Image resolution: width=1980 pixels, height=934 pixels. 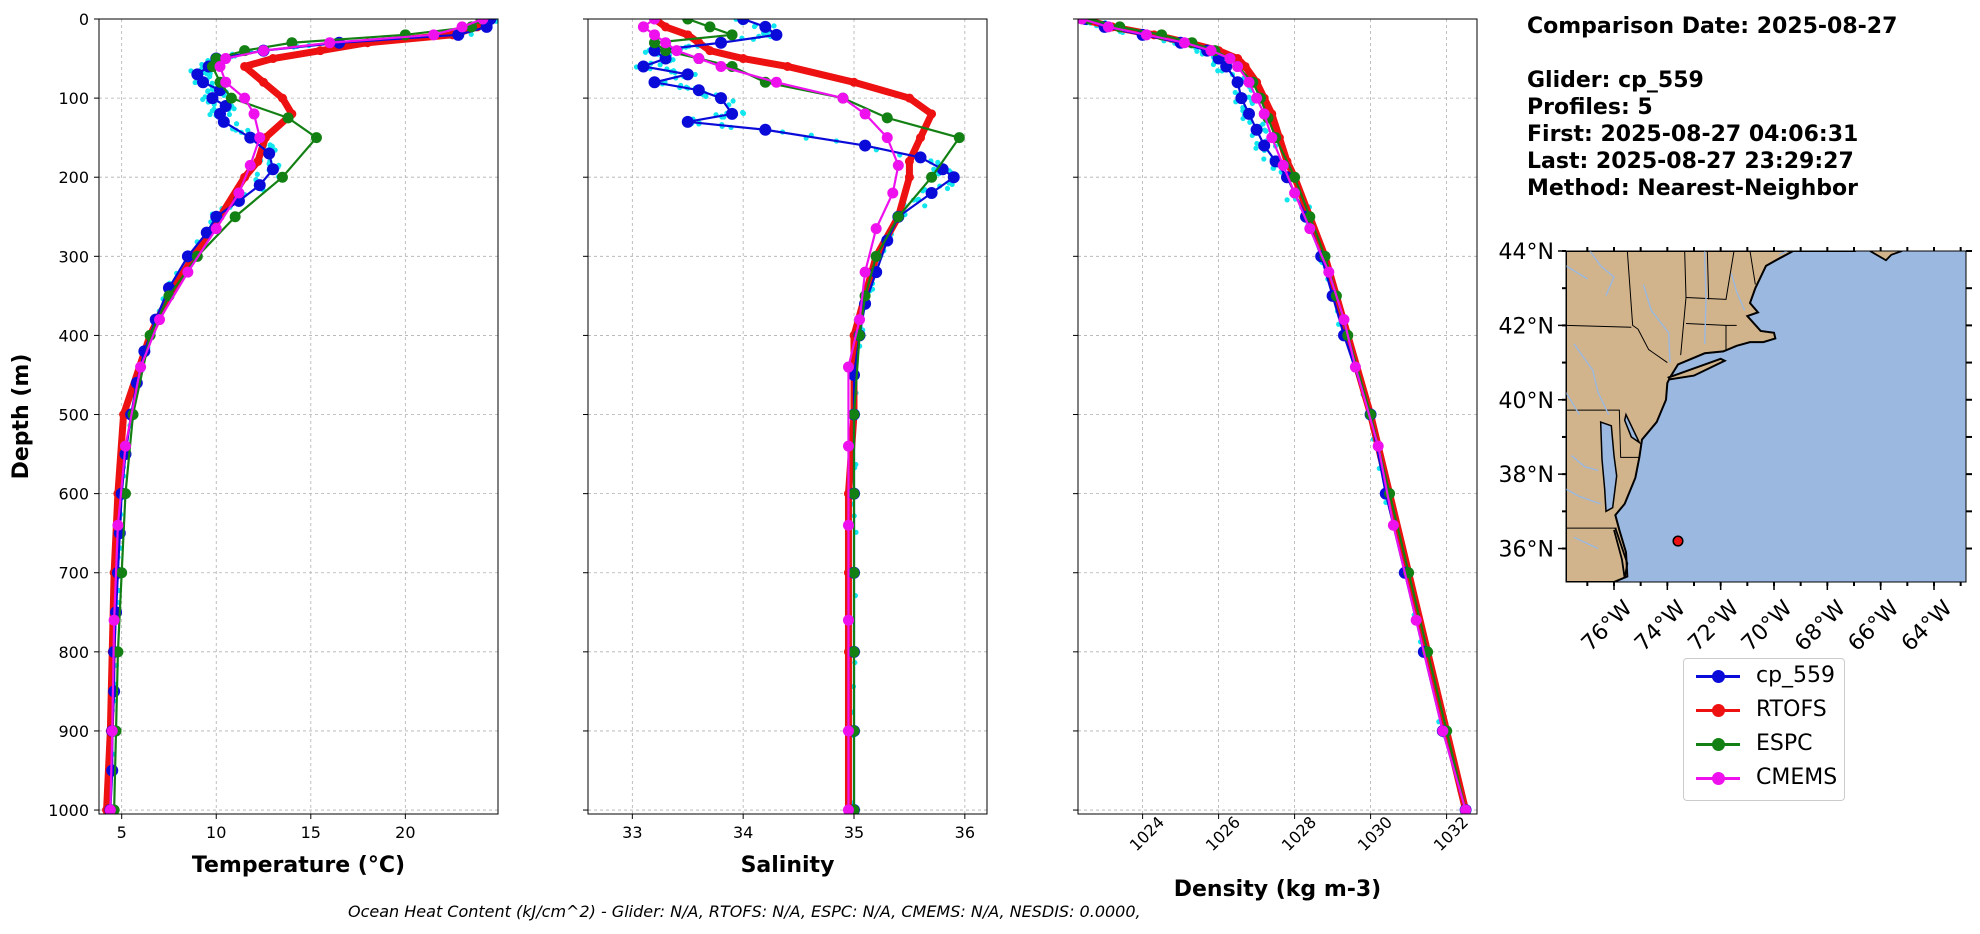 What do you see at coordinates (216, 832) in the screenshot?
I see `x-tick-label: 10` at bounding box center [216, 832].